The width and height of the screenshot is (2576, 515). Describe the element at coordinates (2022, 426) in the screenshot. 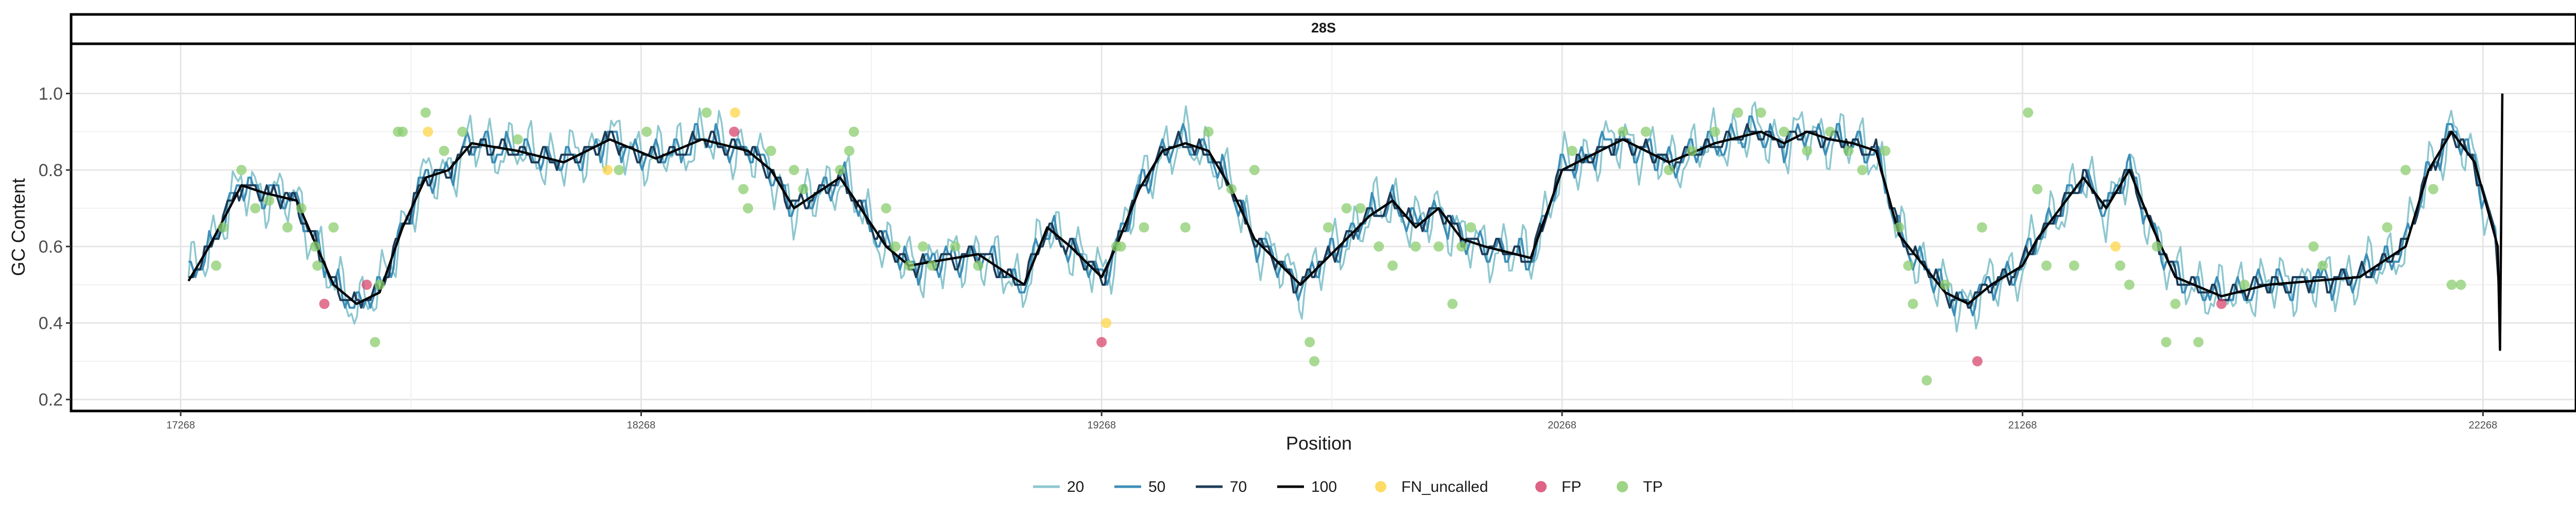

I see `x-tick-label: 21268` at that location.